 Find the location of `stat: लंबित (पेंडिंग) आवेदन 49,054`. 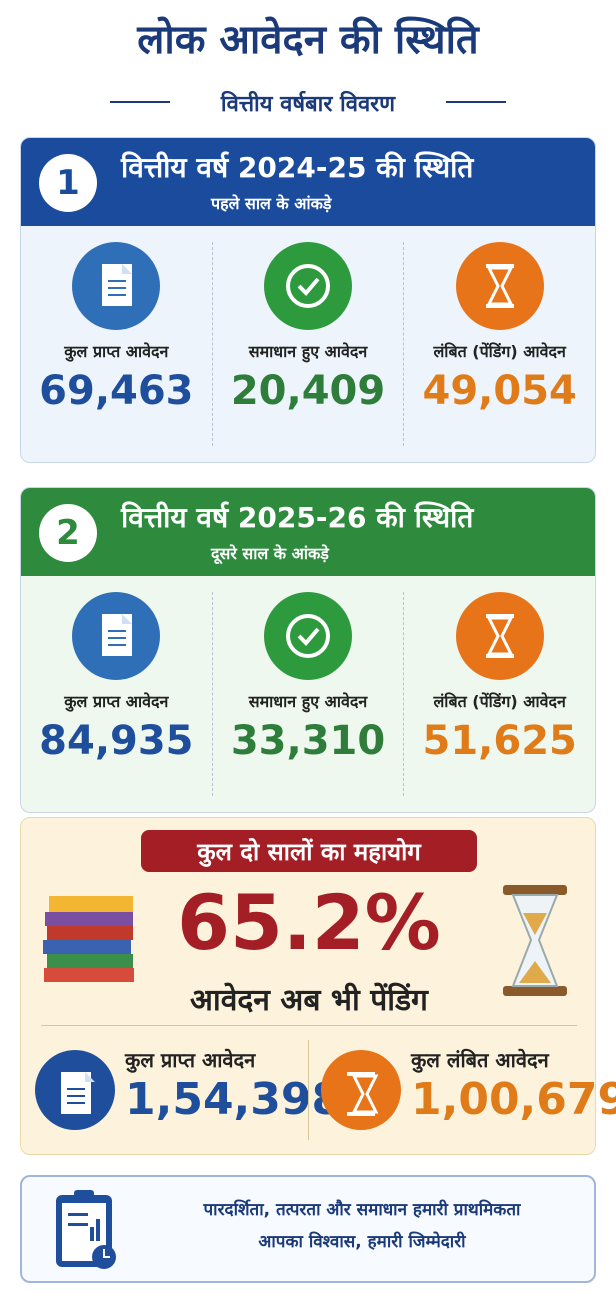

stat: लंबित (पेंडिंग) आवेदन 49,054 is located at coordinates (499, 344).